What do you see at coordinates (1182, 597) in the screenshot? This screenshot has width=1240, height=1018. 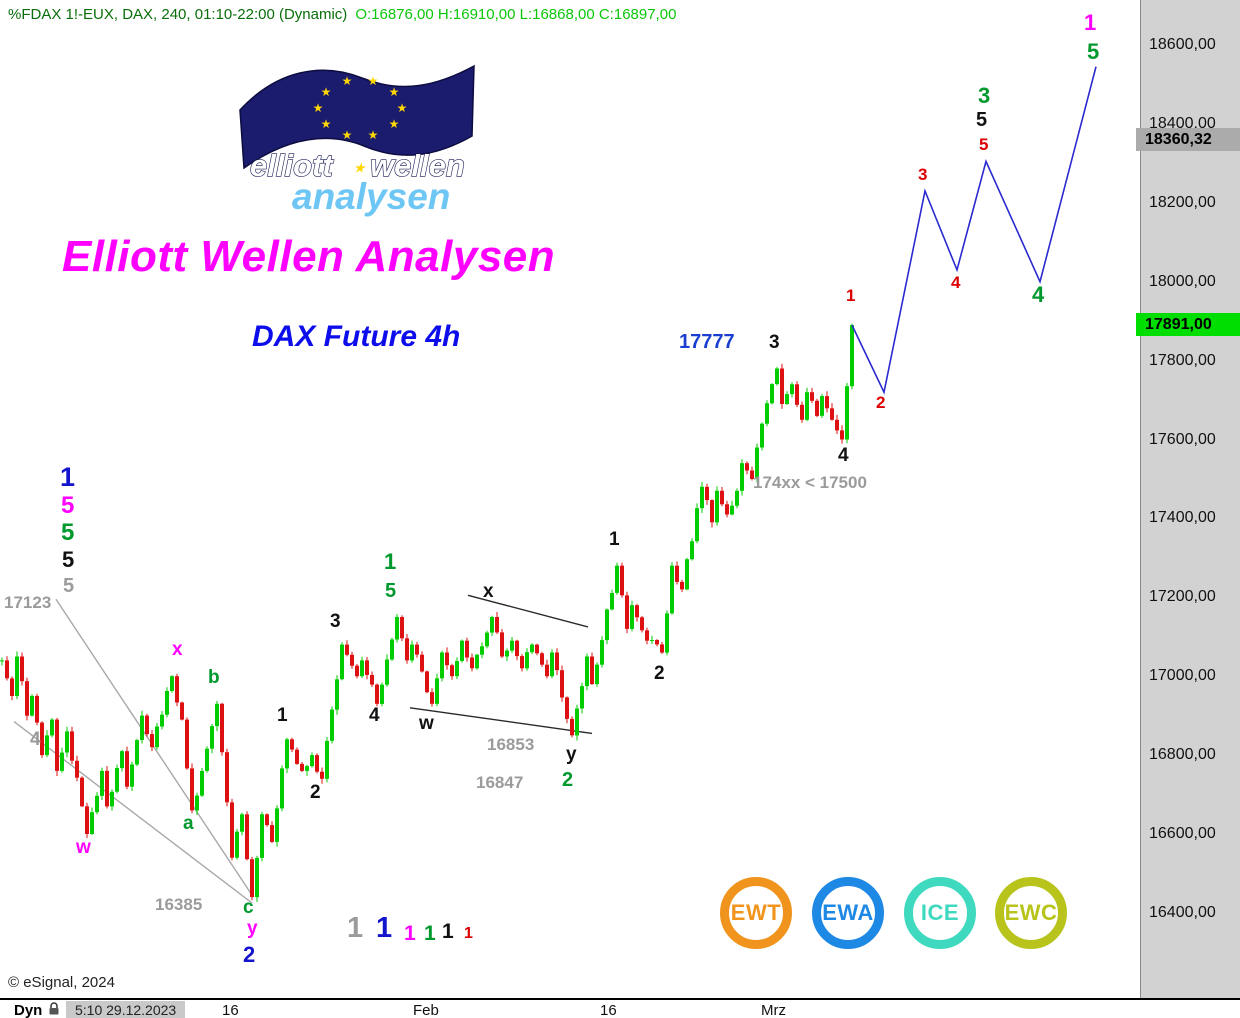 I see `price-axis-label: 17200,00` at bounding box center [1182, 597].